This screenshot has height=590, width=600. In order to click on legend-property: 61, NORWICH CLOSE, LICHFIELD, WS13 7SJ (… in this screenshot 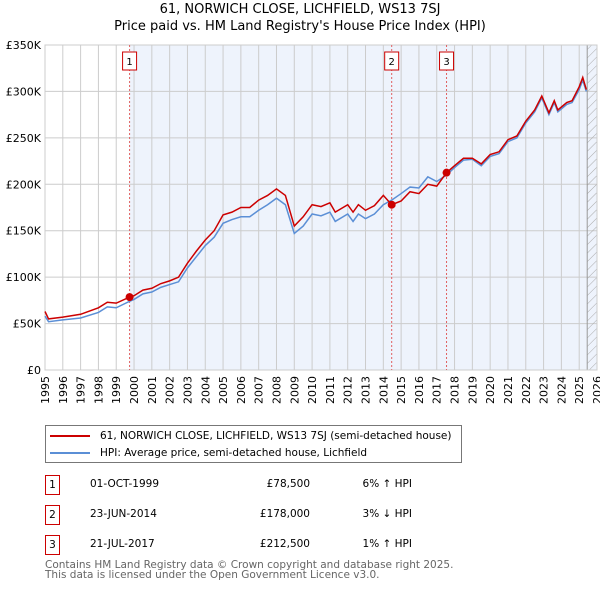, I will do `click(276, 436)`.